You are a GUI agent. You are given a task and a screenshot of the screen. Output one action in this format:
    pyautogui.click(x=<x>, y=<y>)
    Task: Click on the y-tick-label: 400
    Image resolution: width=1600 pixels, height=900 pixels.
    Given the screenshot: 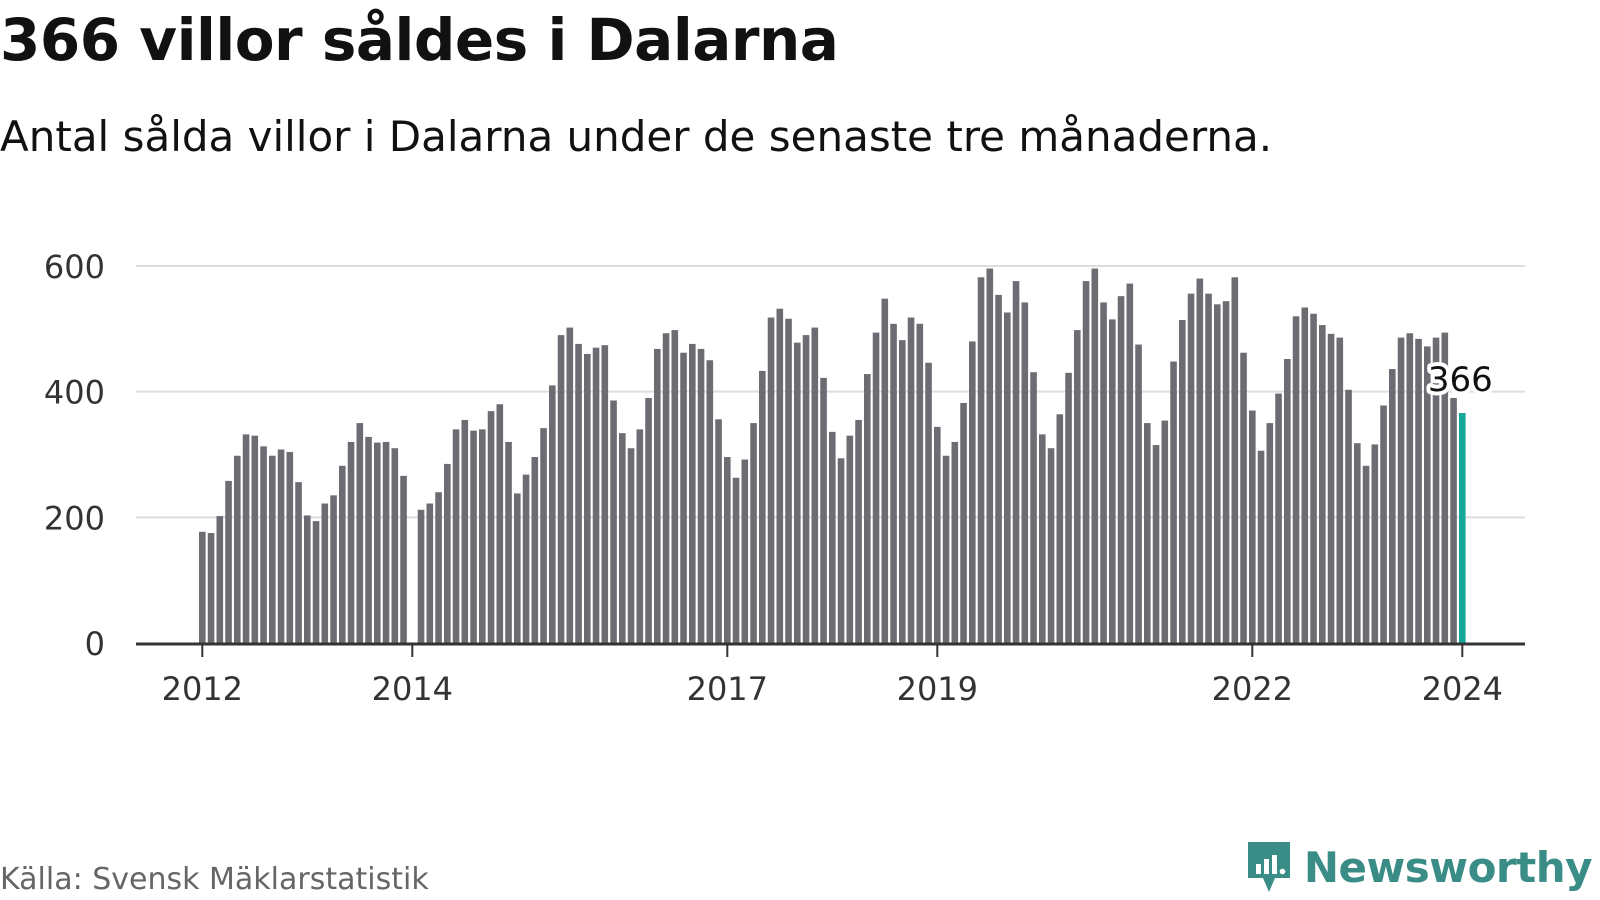 What is the action you would take?
    pyautogui.click(x=74, y=393)
    